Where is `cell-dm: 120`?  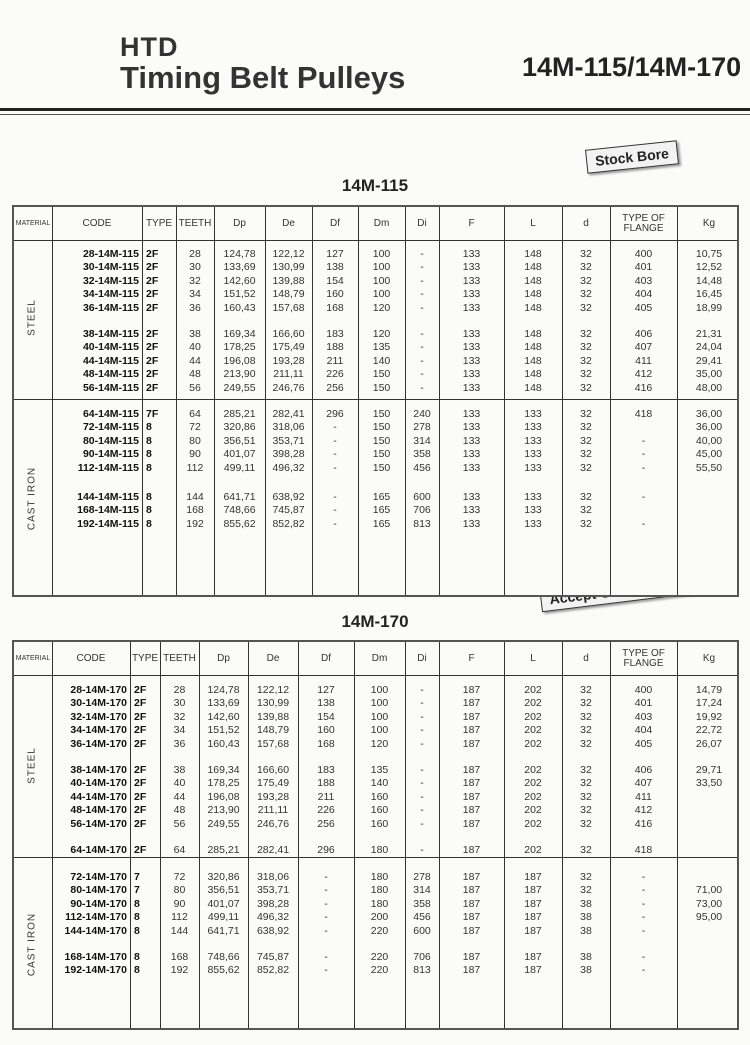 cell-dm: 120 is located at coordinates (381, 334).